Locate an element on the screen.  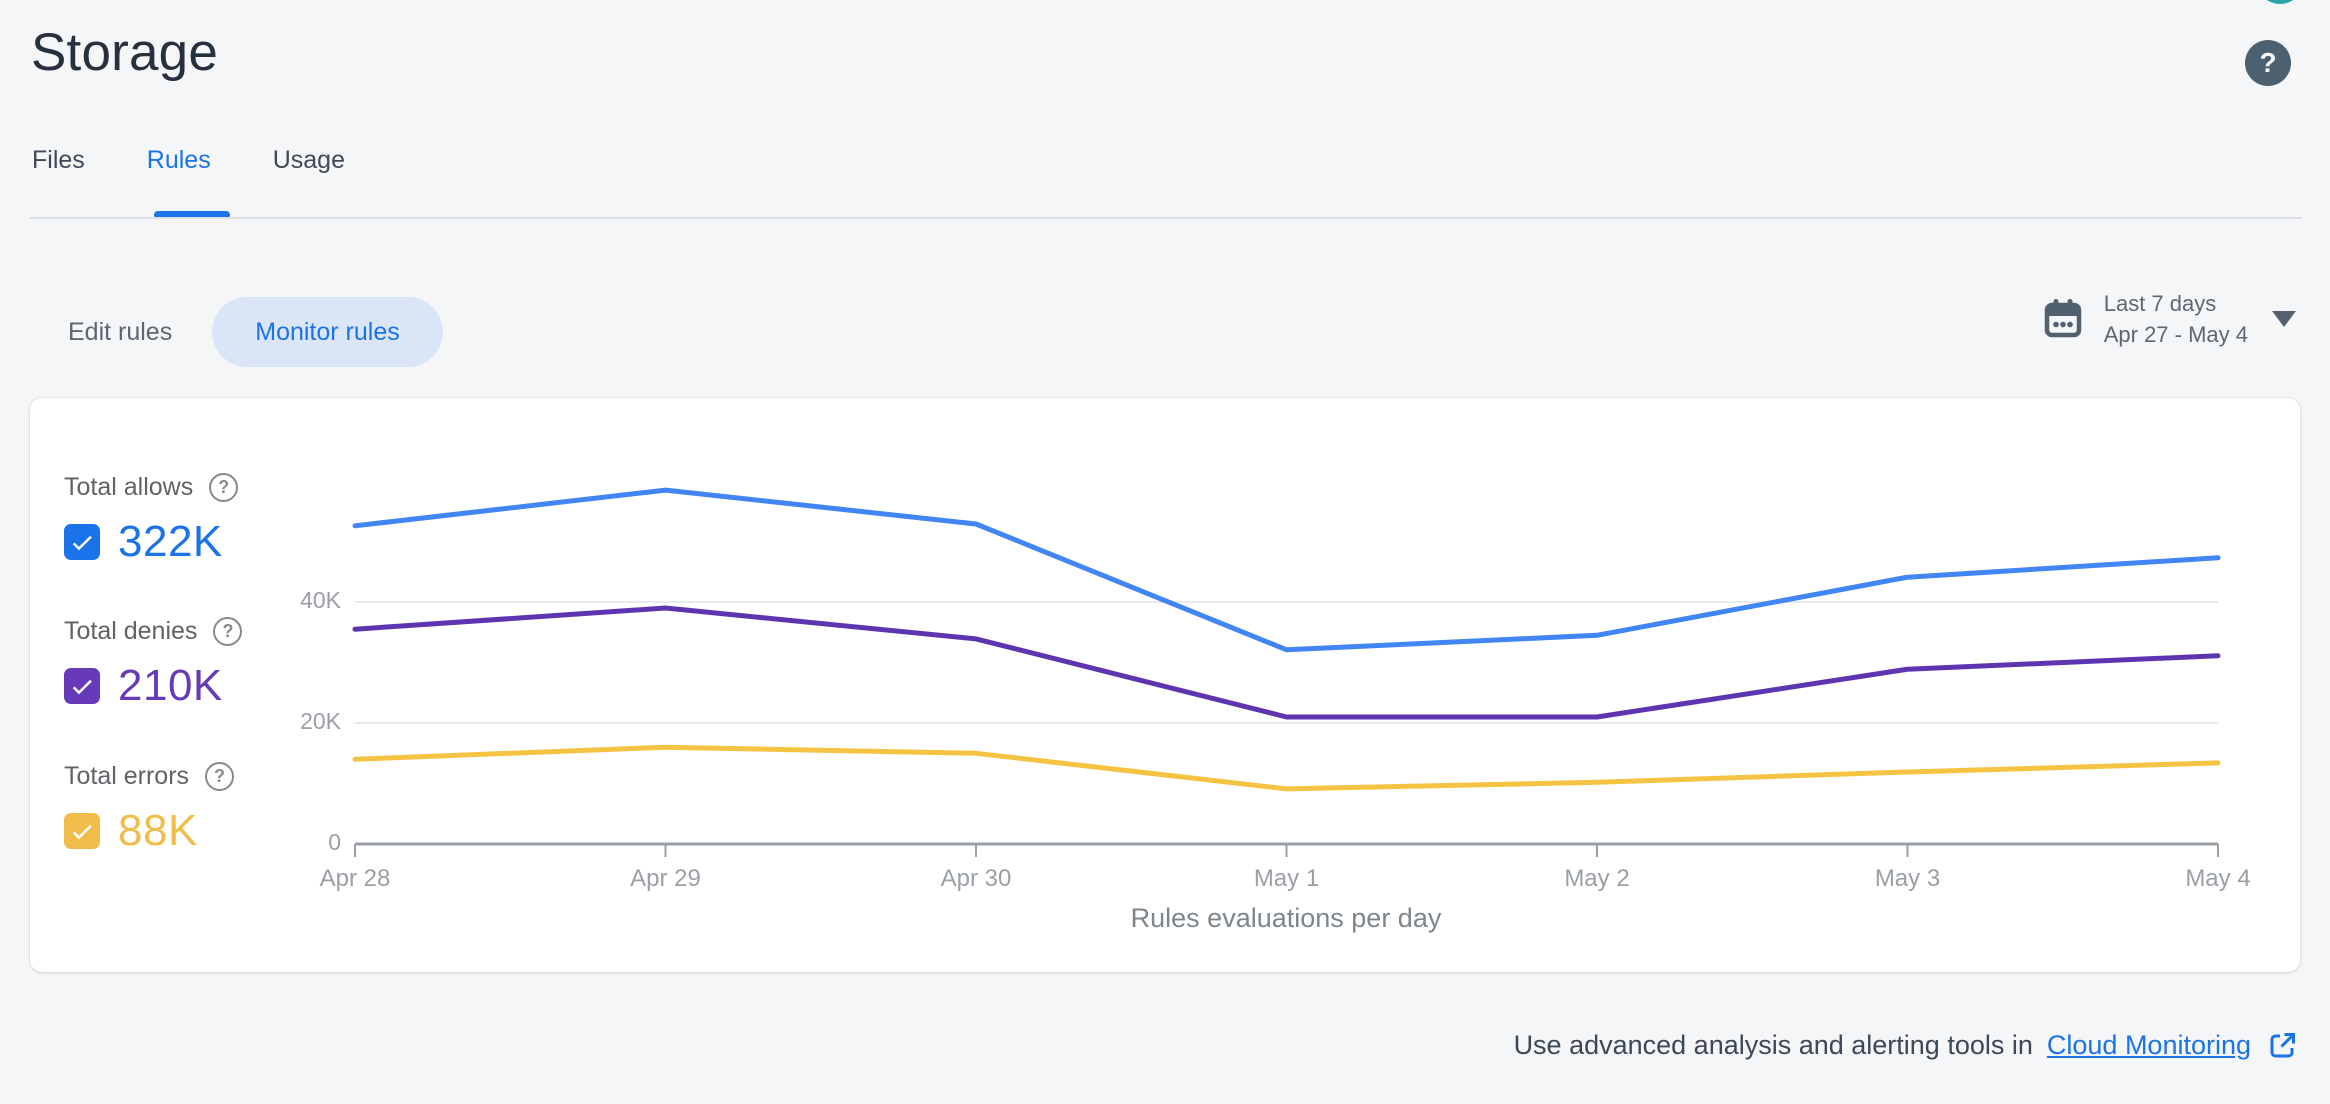
monitor-rules-button: Monitor rules is located at coordinates (327, 332).